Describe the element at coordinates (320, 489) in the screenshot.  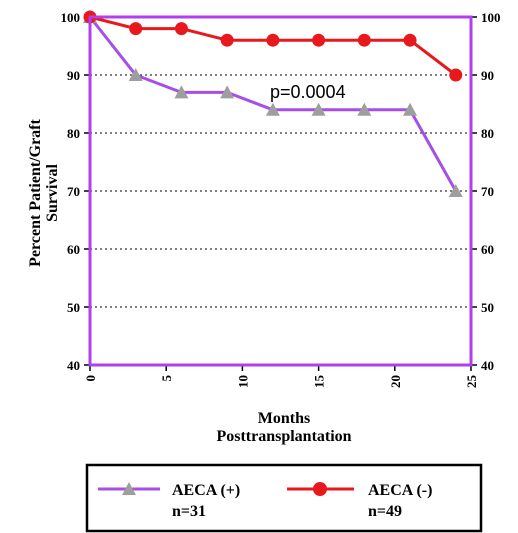
I see `legend-marker-circle` at that location.